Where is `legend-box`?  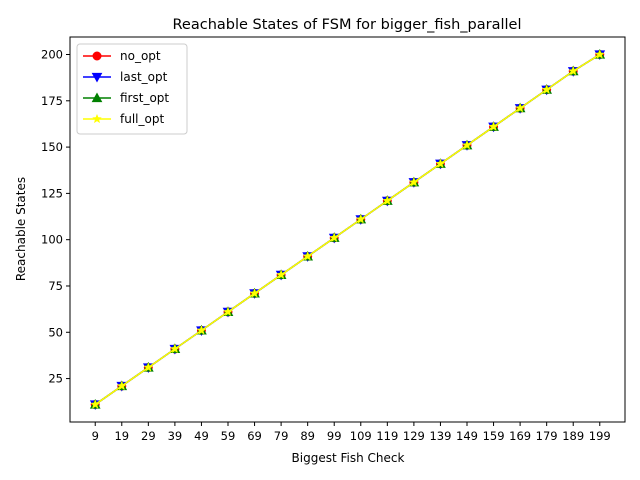 legend-box is located at coordinates (132, 89).